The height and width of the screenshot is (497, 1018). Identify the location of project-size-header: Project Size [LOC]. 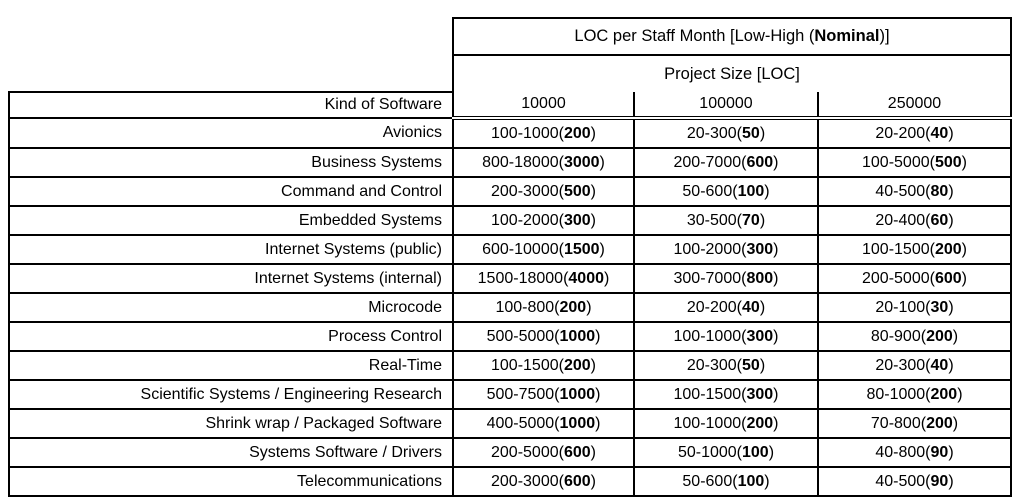
(732, 73).